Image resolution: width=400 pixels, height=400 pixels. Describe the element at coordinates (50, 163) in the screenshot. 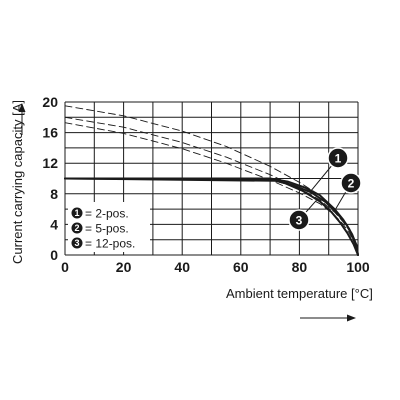

I see `y-tick-label: 12` at that location.